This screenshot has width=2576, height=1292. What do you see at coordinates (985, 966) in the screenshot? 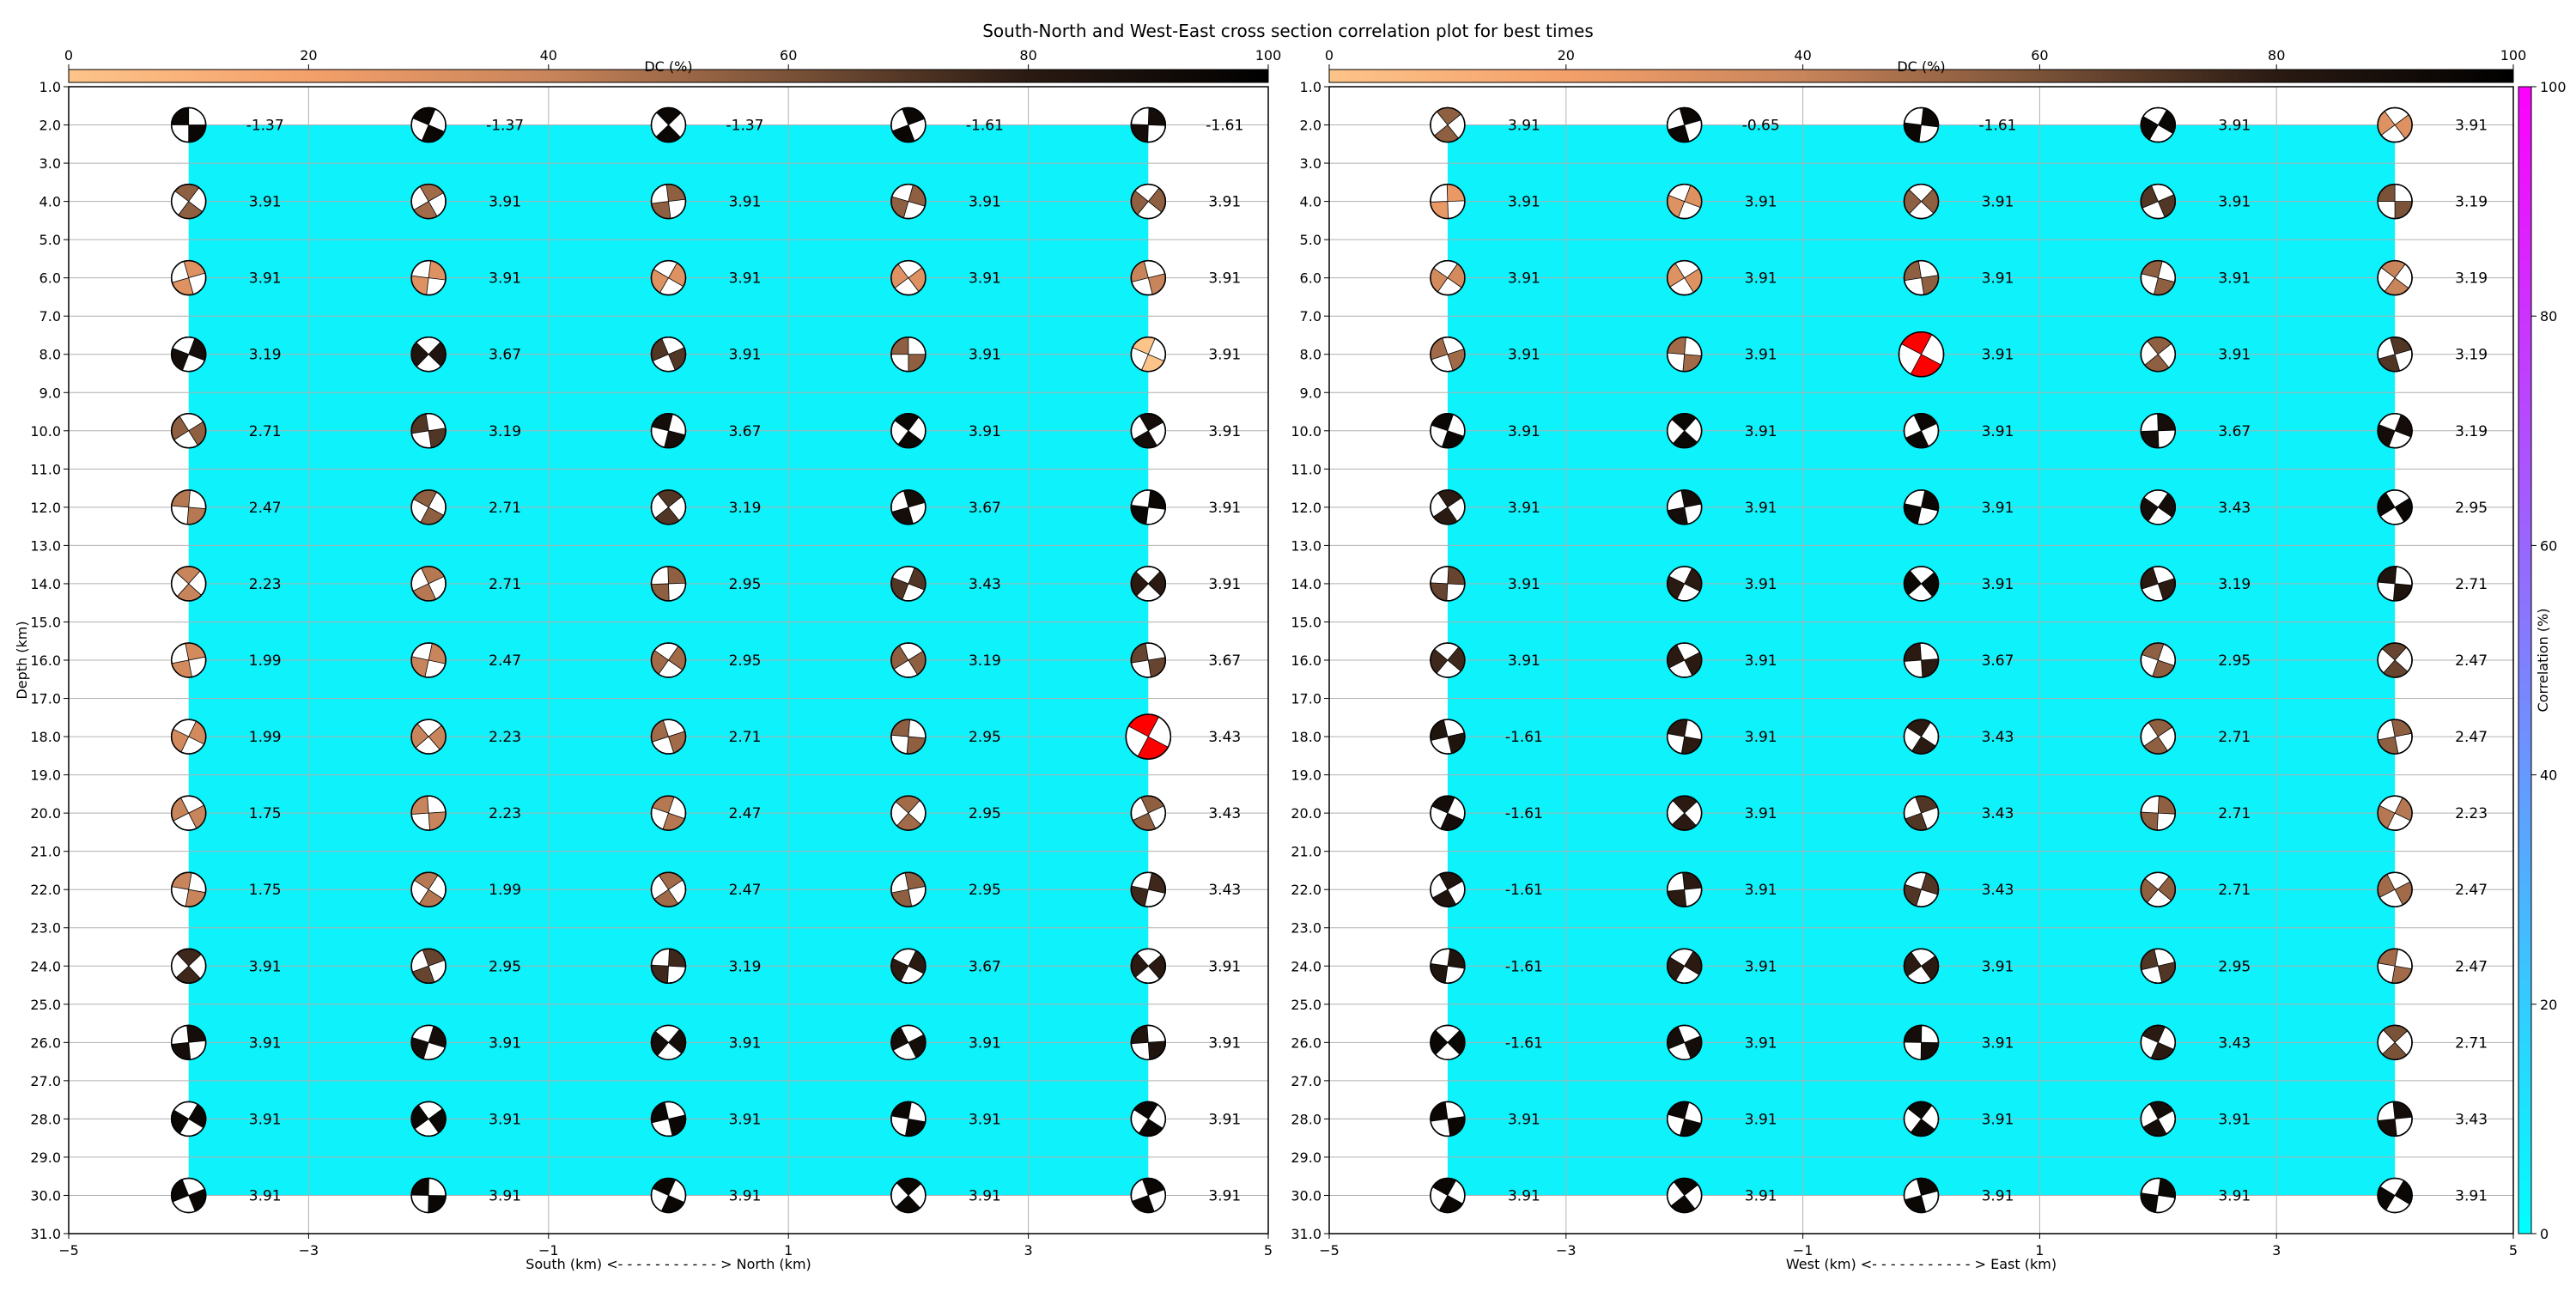
I see `cell-value-label: 3.67` at bounding box center [985, 966].